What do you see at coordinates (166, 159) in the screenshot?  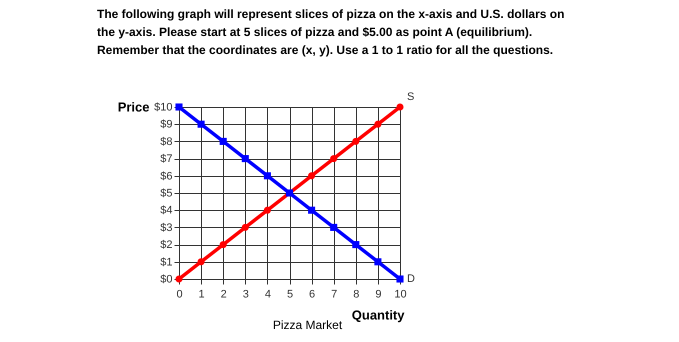 I see `y-tick-label: $7` at bounding box center [166, 159].